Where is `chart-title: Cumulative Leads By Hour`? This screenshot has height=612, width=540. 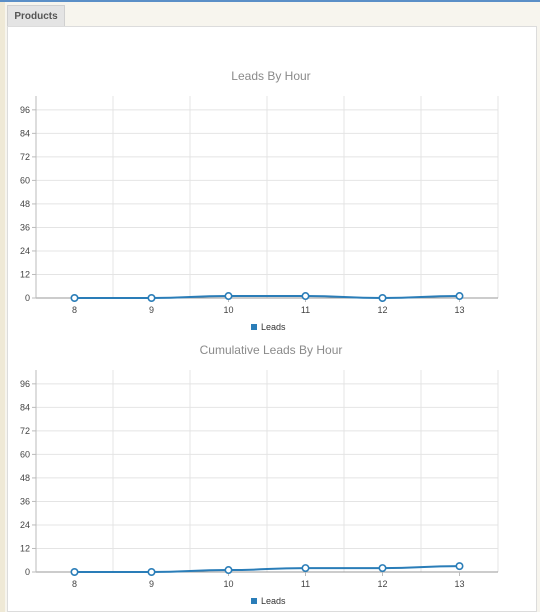 chart-title: Cumulative Leads By Hour is located at coordinates (271, 350).